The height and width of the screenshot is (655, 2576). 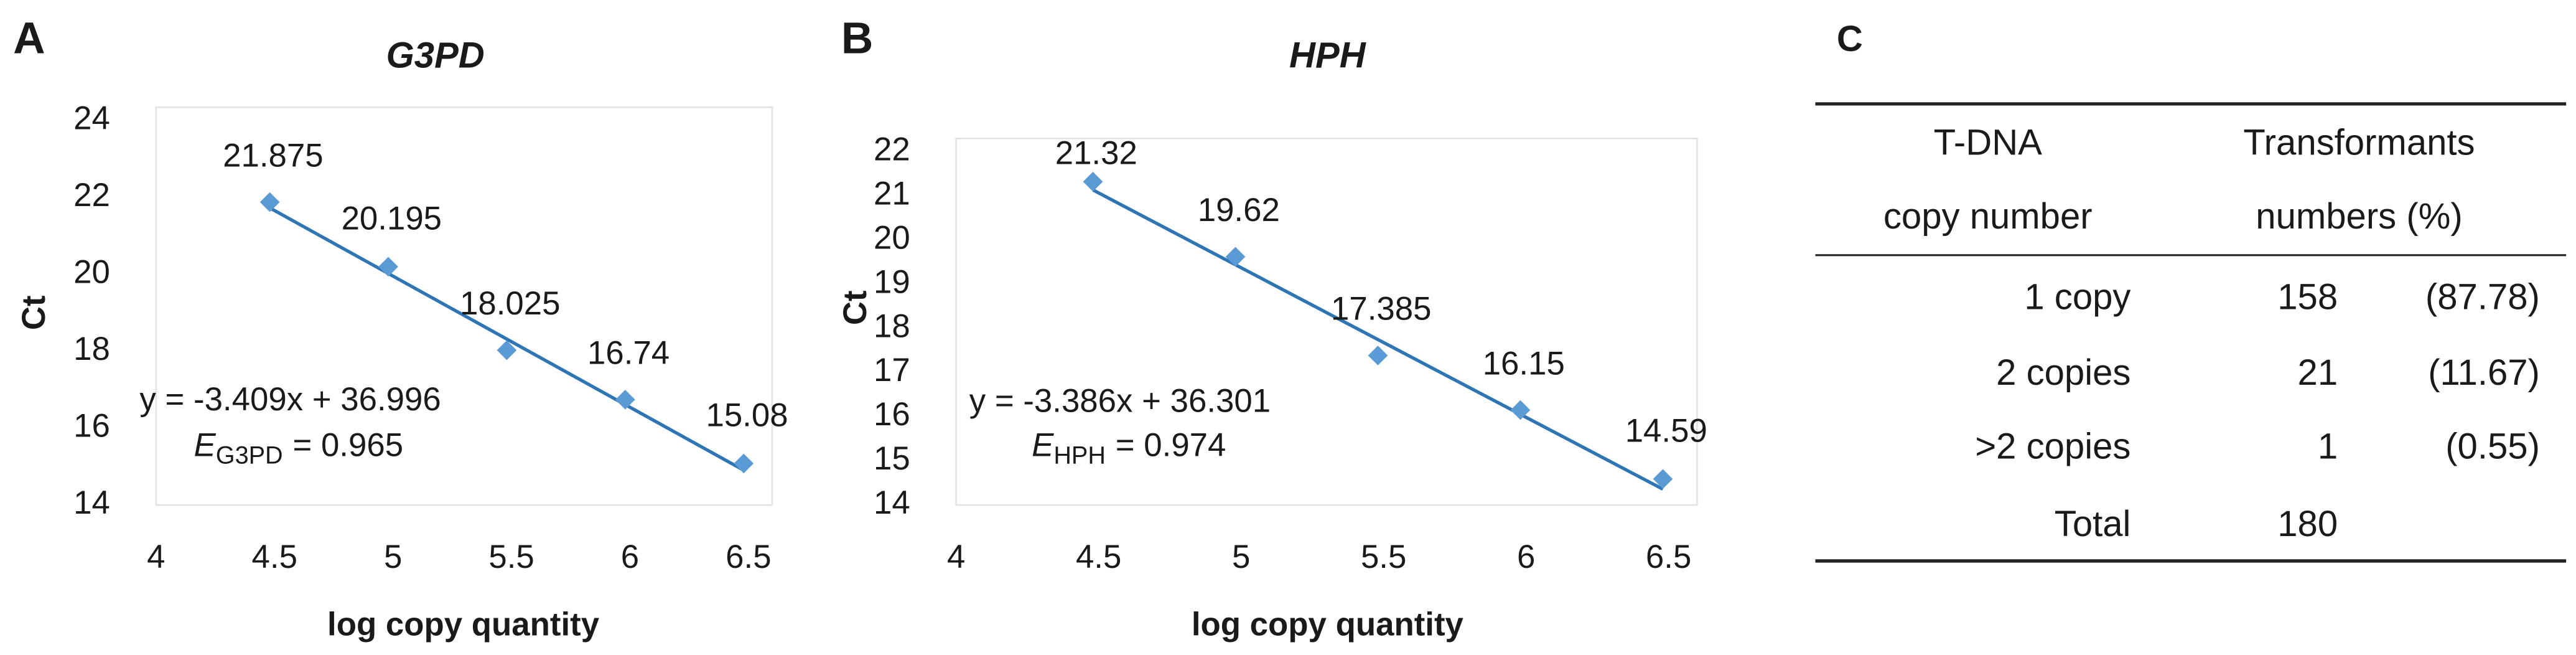 I want to click on equation: y = -3.409x + 36.996, so click(x=290, y=399).